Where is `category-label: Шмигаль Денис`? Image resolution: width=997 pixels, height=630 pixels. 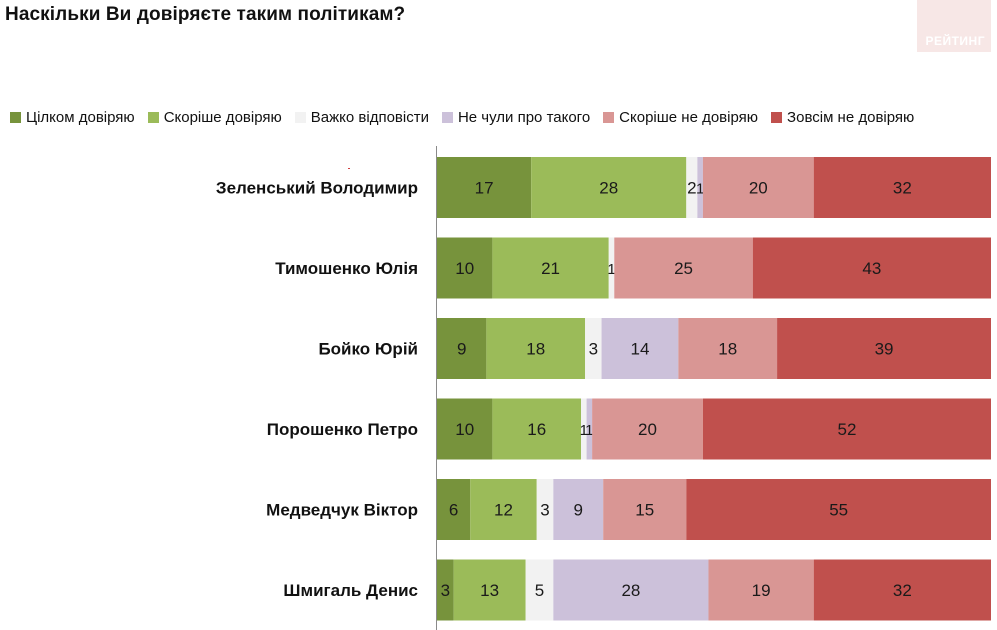
category-label: Шмигаль Денис is located at coordinates (350, 590).